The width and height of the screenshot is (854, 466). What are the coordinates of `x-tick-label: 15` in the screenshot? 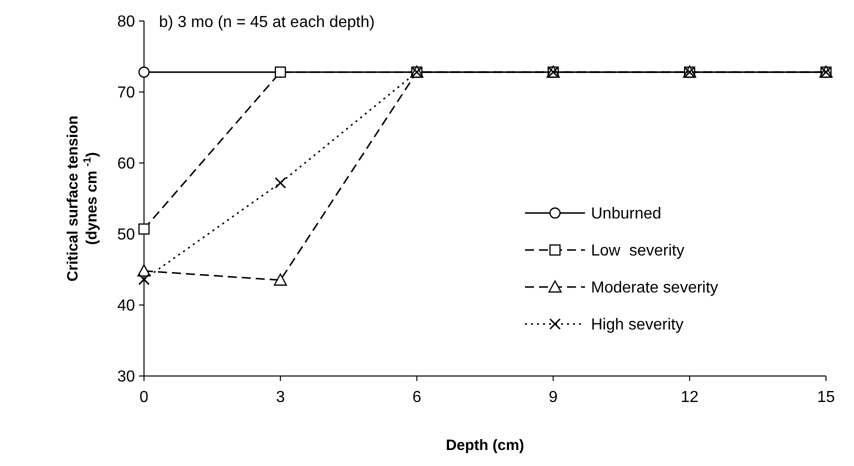 It's located at (826, 397).